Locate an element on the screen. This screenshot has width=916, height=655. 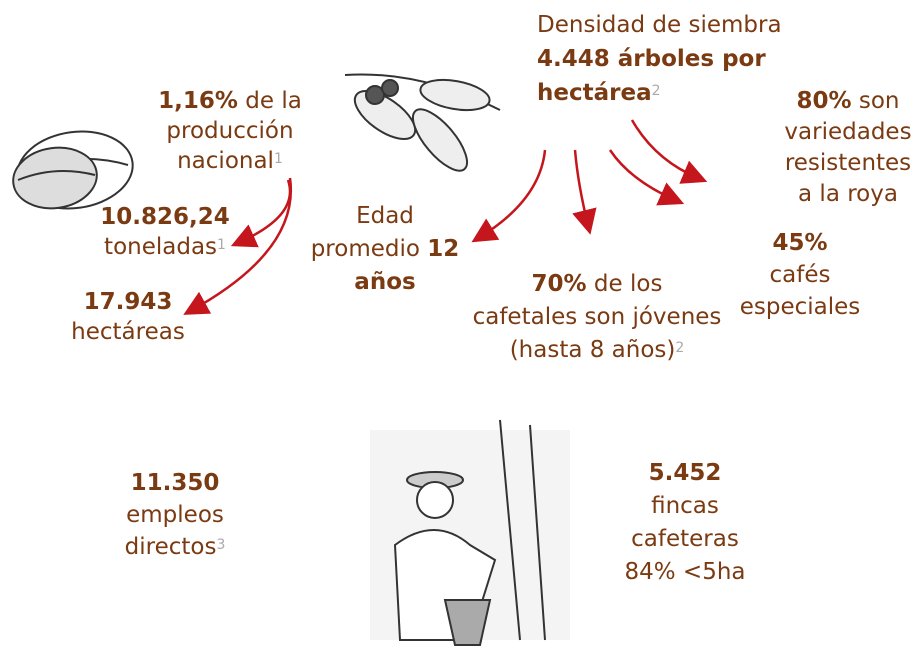
stat-text: nacional is located at coordinates (225, 161).